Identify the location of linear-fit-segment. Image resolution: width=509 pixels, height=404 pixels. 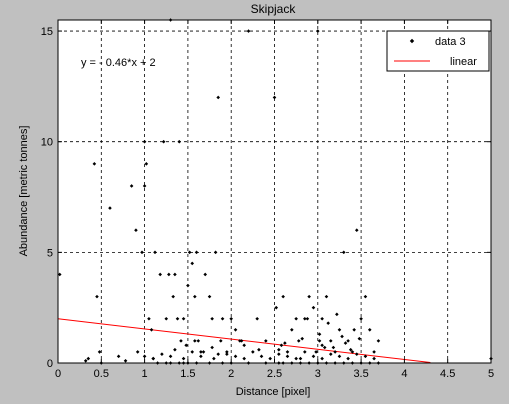
(244, 341).